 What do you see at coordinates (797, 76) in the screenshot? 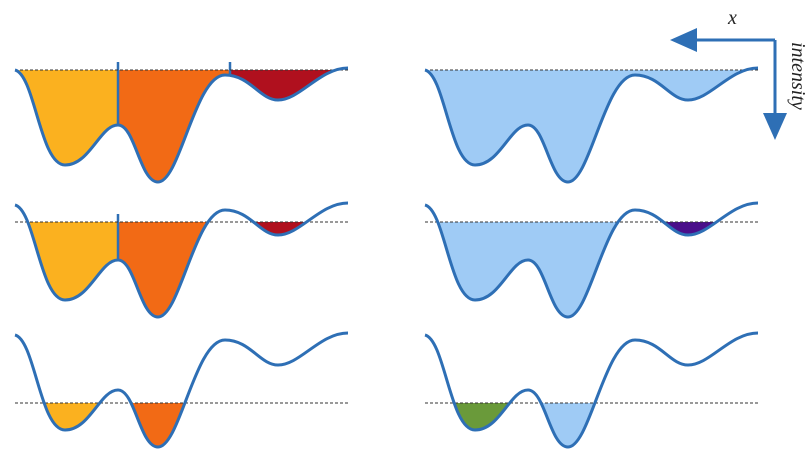
I see `intensity-label: intensity` at bounding box center [797, 76].